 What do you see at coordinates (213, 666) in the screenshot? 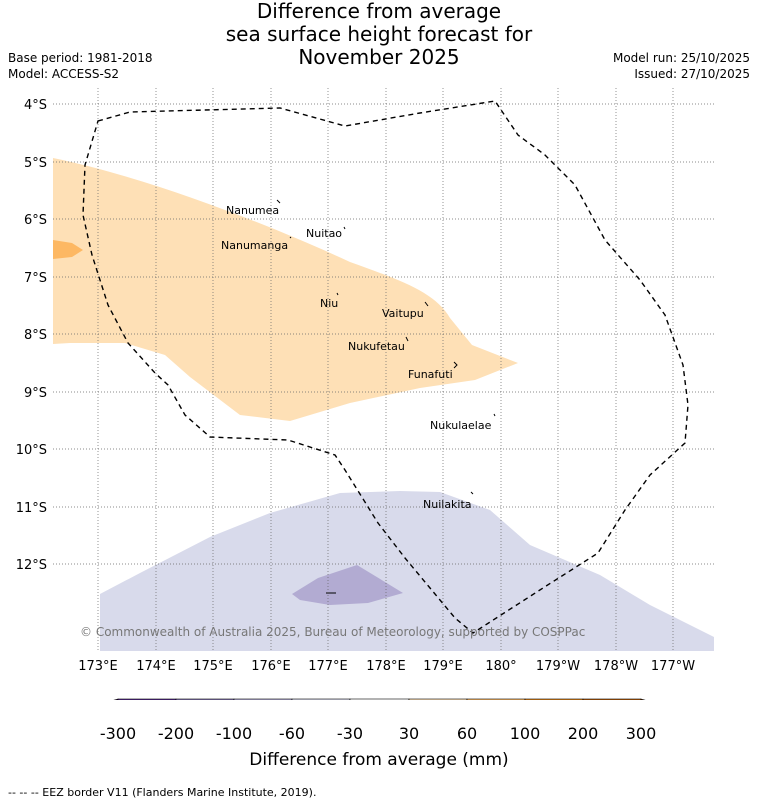
I see `lon-label: 175°E` at bounding box center [213, 666].